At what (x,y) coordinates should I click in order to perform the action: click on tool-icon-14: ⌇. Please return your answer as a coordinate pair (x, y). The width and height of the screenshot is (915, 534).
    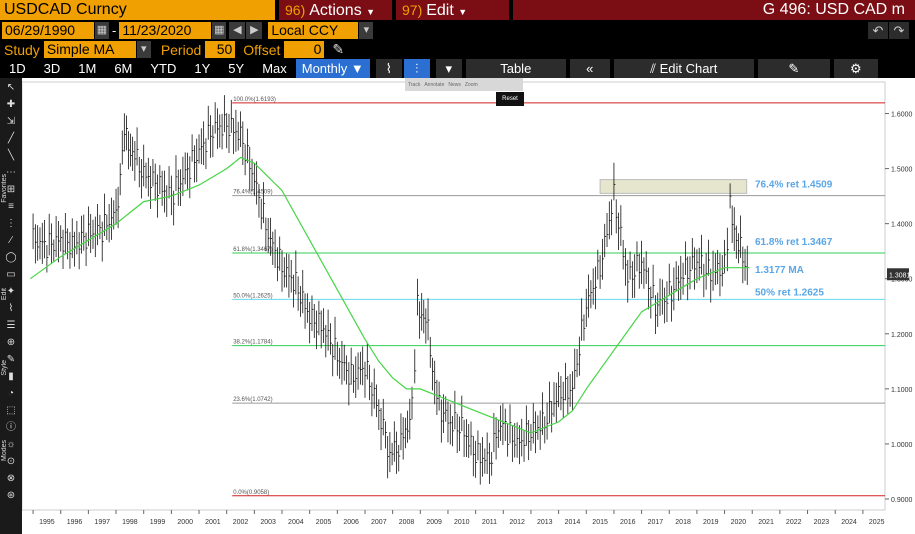
    Looking at the image, I should click on (11, 308).